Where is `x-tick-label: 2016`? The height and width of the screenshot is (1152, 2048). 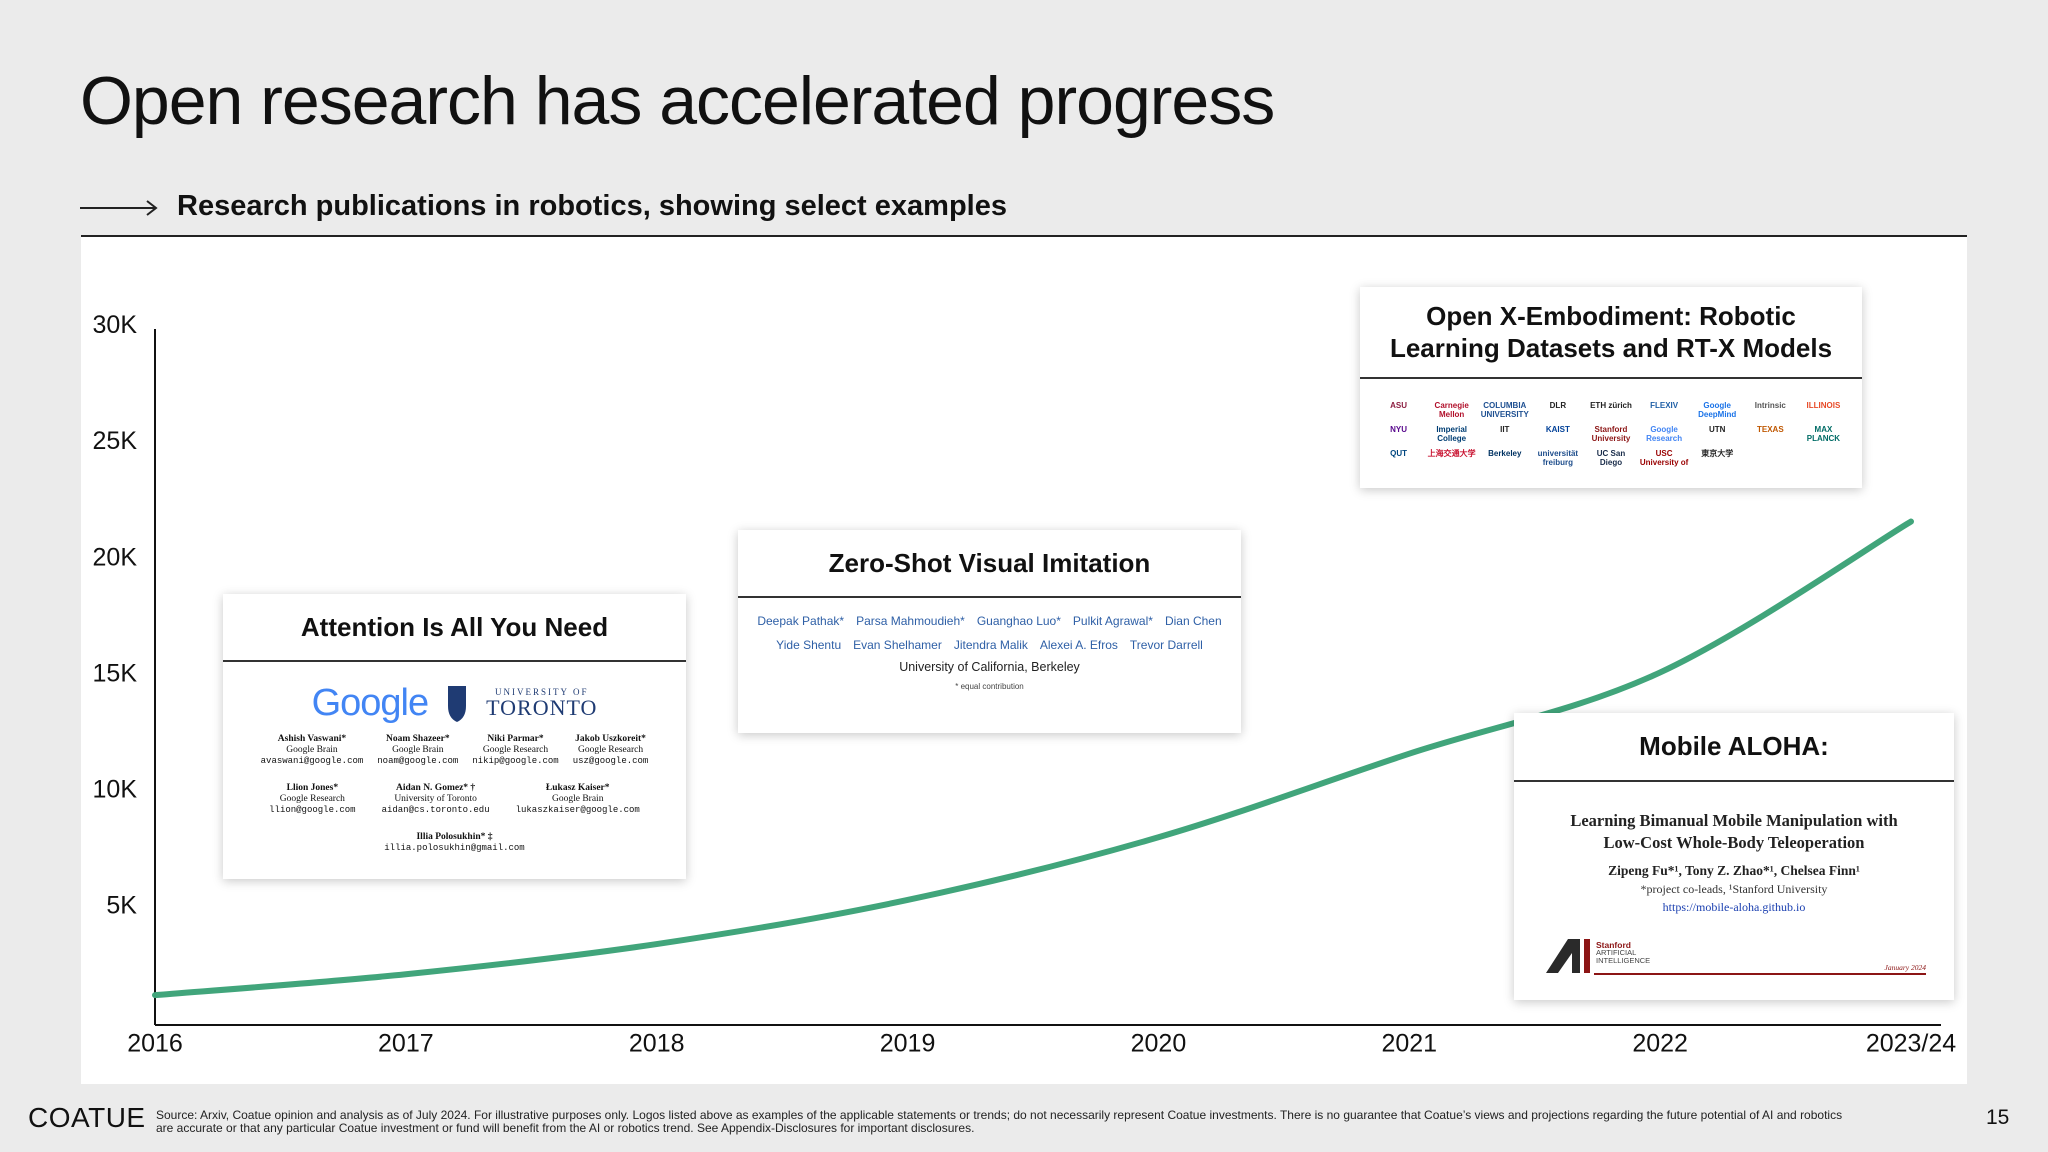
x-tick-label: 2016 is located at coordinates (155, 1044).